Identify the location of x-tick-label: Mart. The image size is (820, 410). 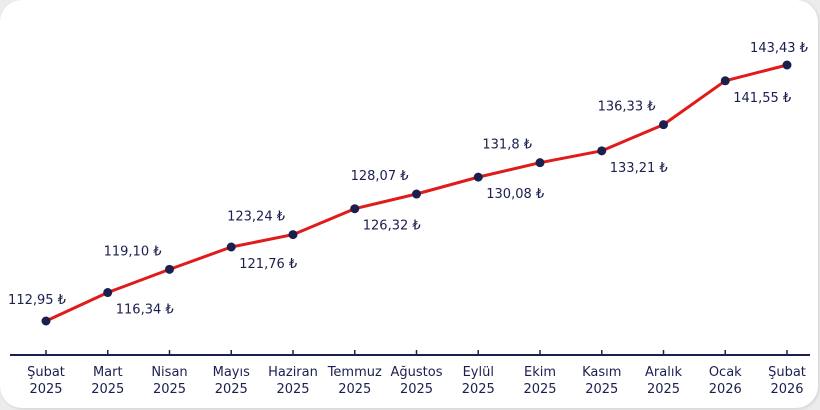
(108, 372).